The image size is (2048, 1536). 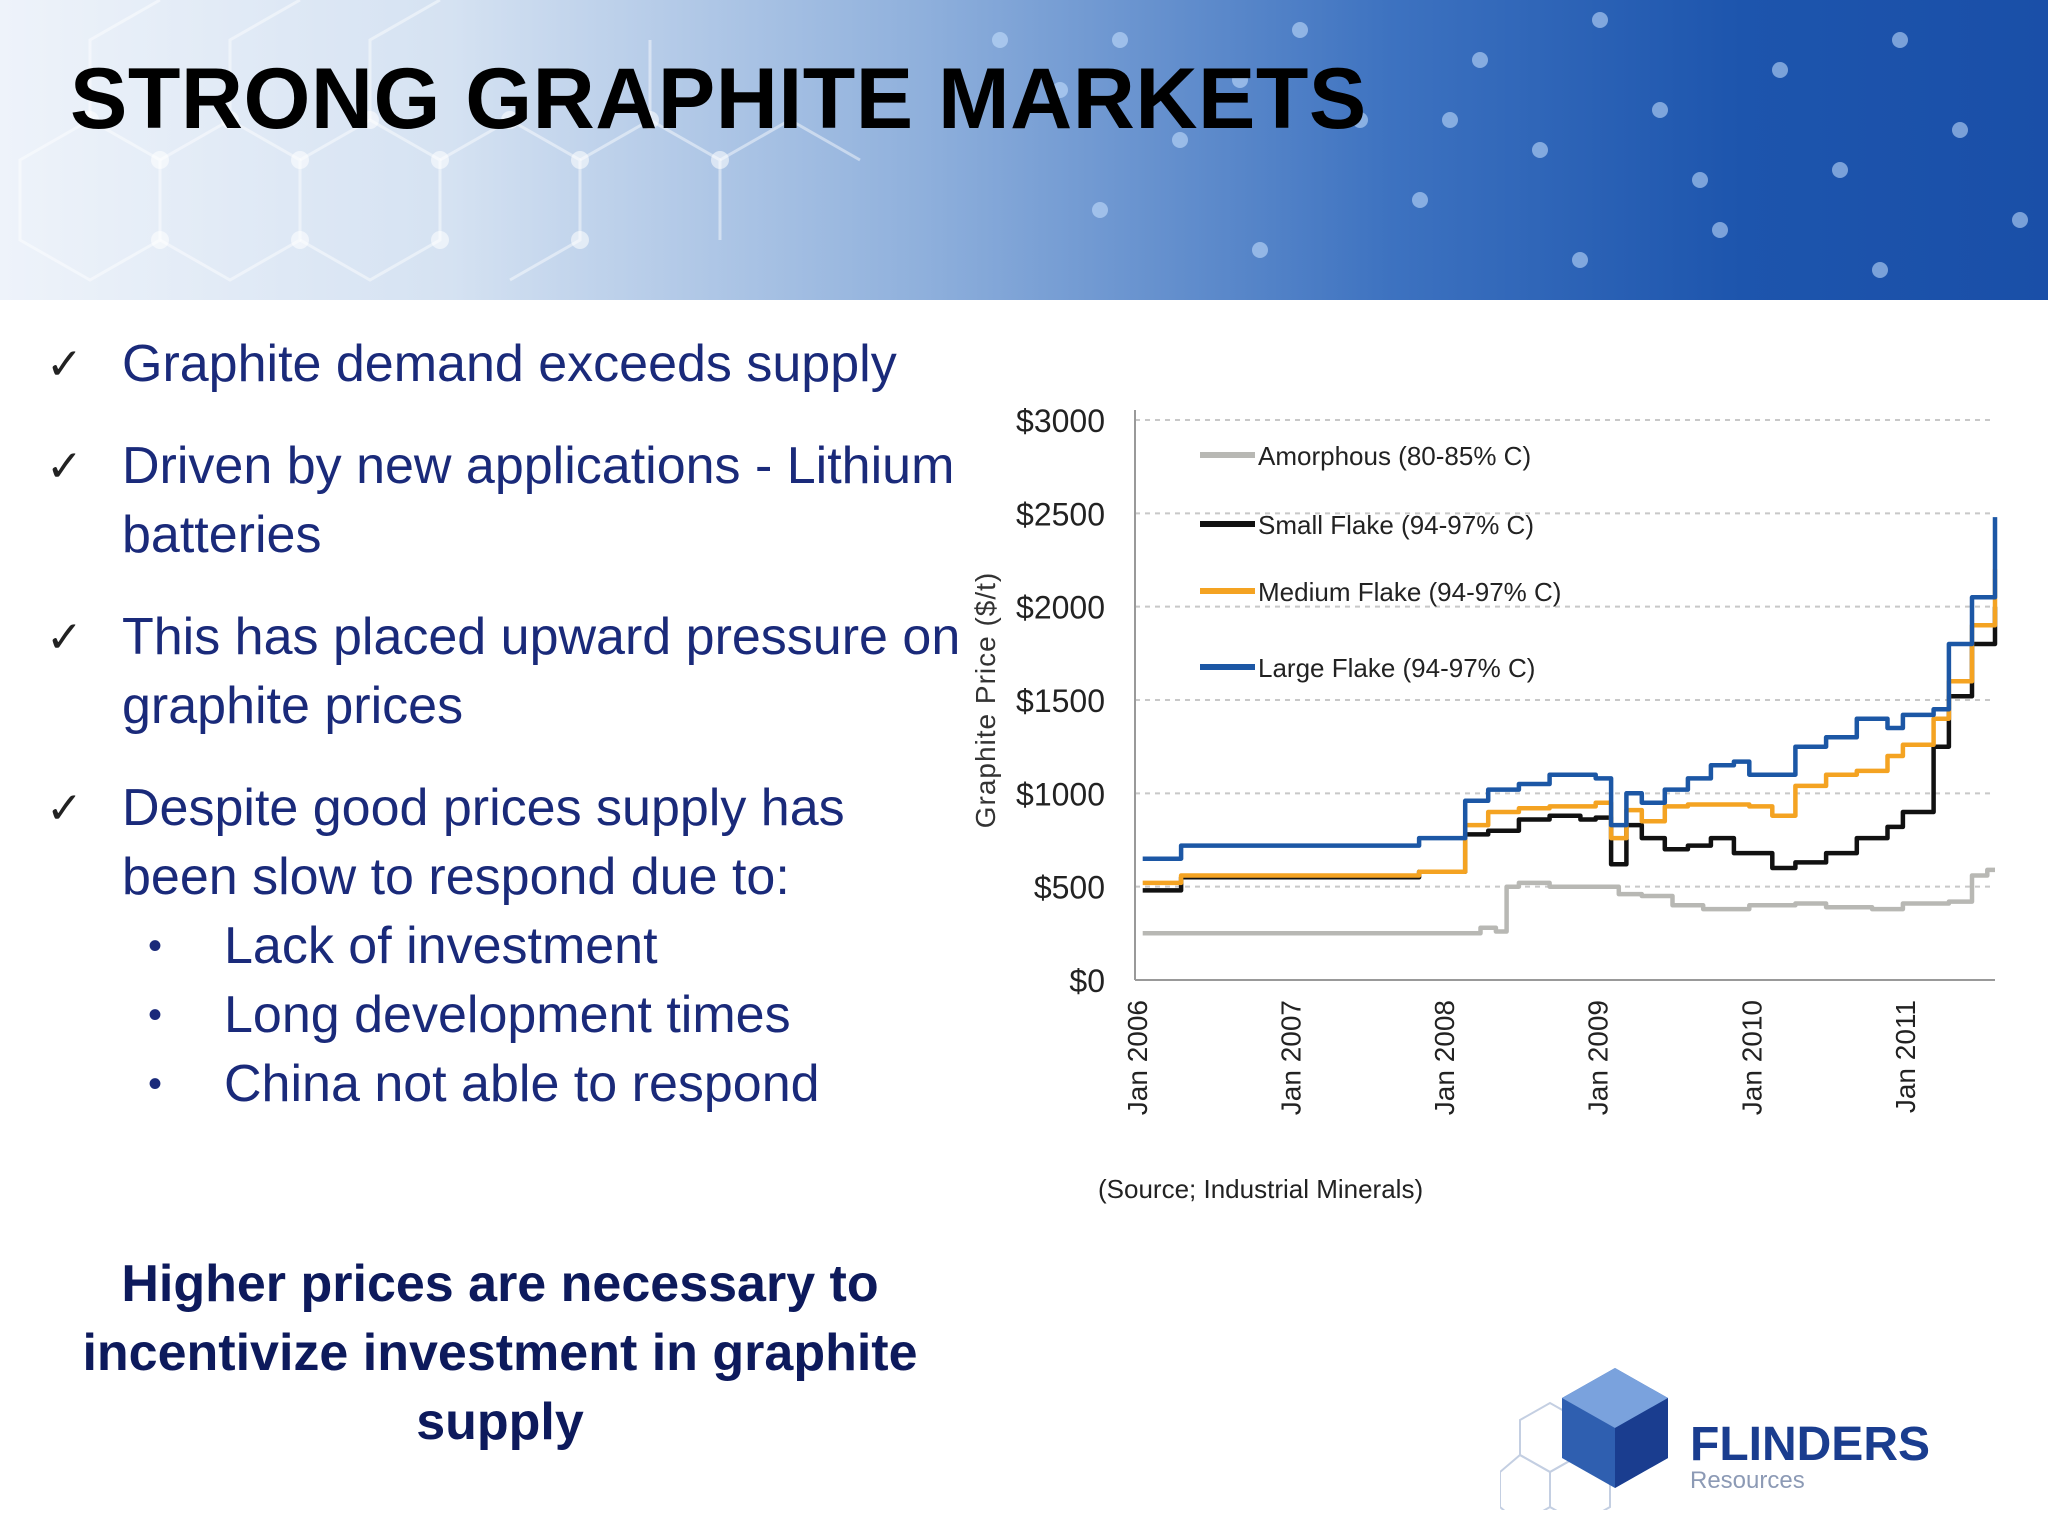 I want to click on y-tick-label: $1000, so click(x=1060, y=794).